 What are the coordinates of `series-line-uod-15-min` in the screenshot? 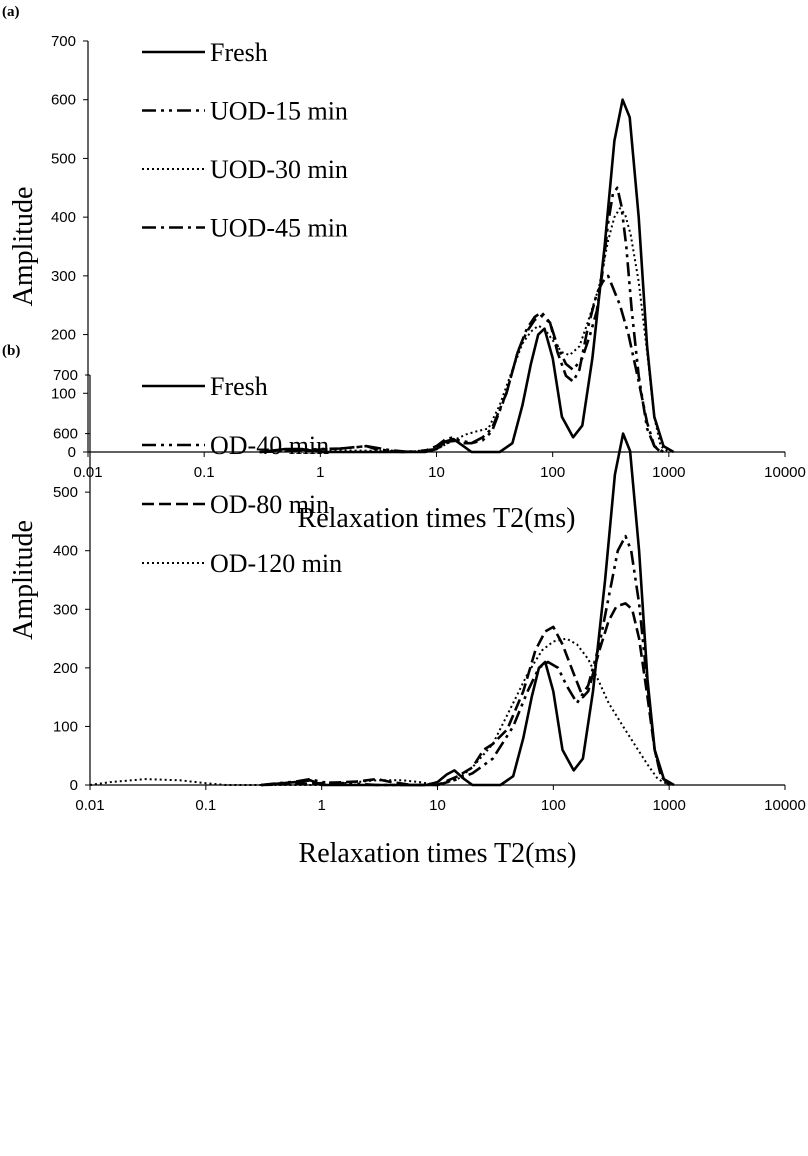 It's located at (462, 320).